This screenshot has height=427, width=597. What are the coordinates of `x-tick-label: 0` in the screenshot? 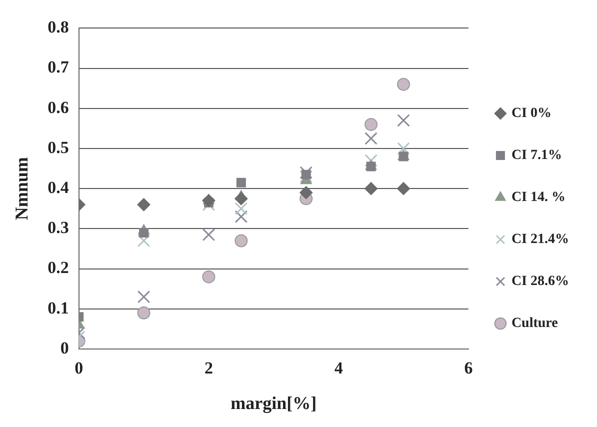 It's located at (79, 368).